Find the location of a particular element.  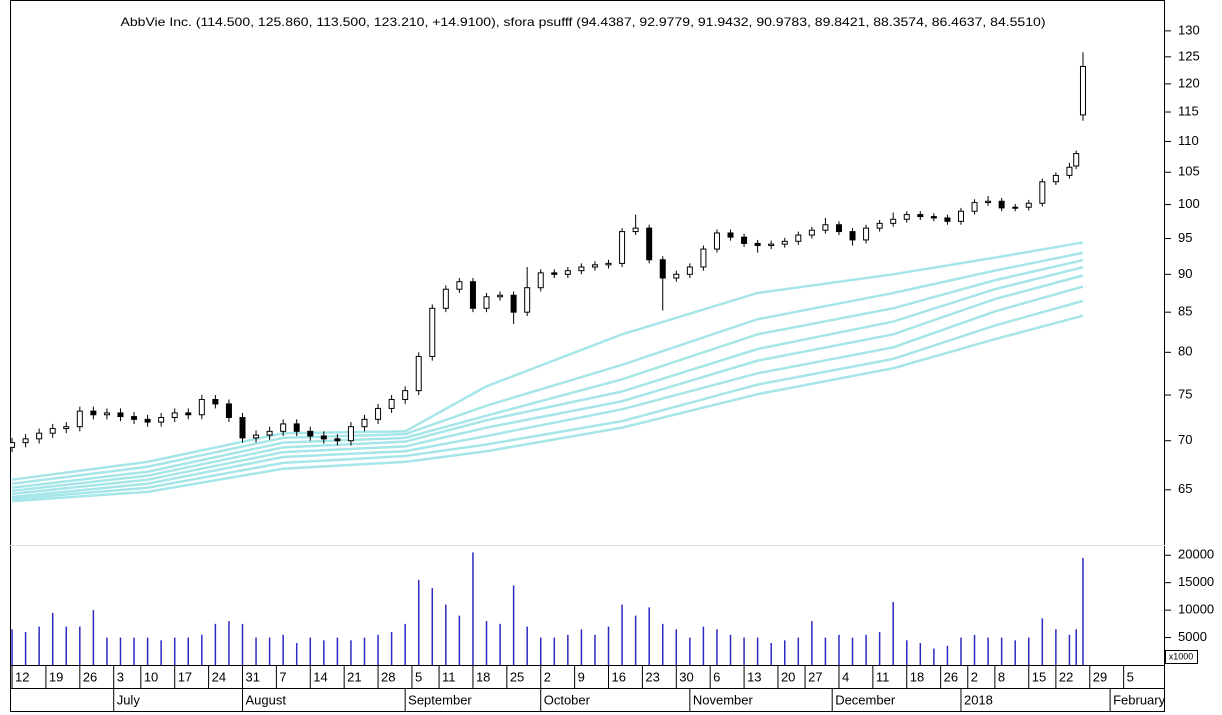

x-tick-label: 22 is located at coordinates (1066, 676).